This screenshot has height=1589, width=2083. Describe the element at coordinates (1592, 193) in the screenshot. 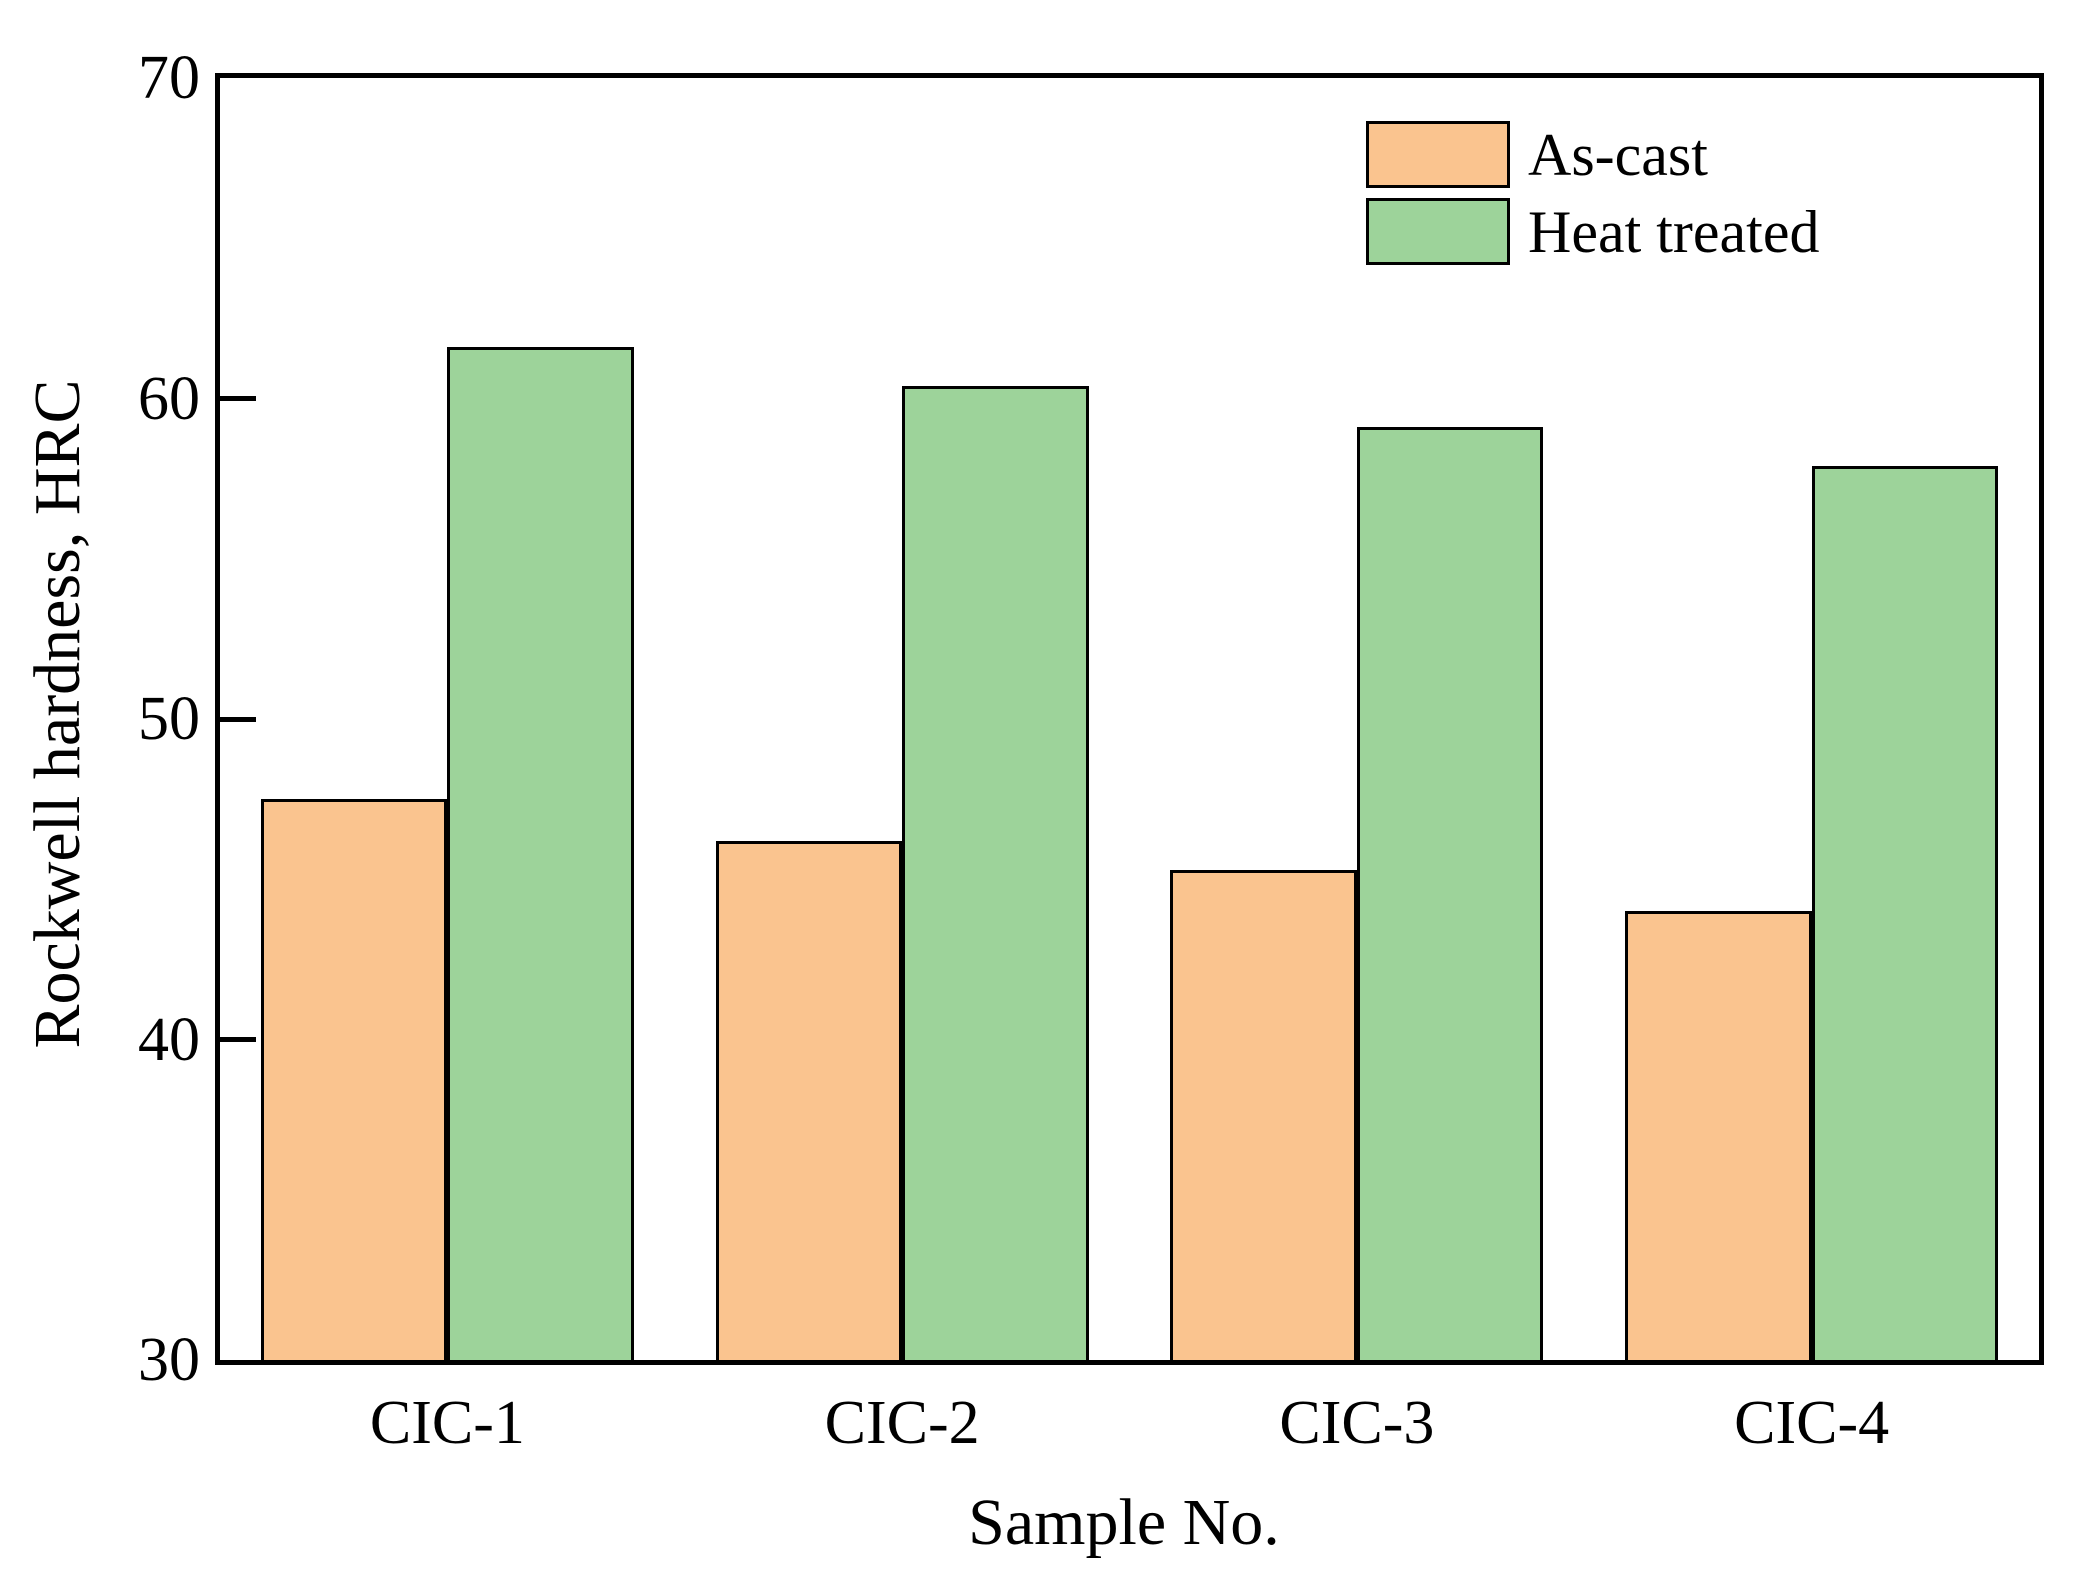

I see `legend: As-cast Heat treated` at that location.